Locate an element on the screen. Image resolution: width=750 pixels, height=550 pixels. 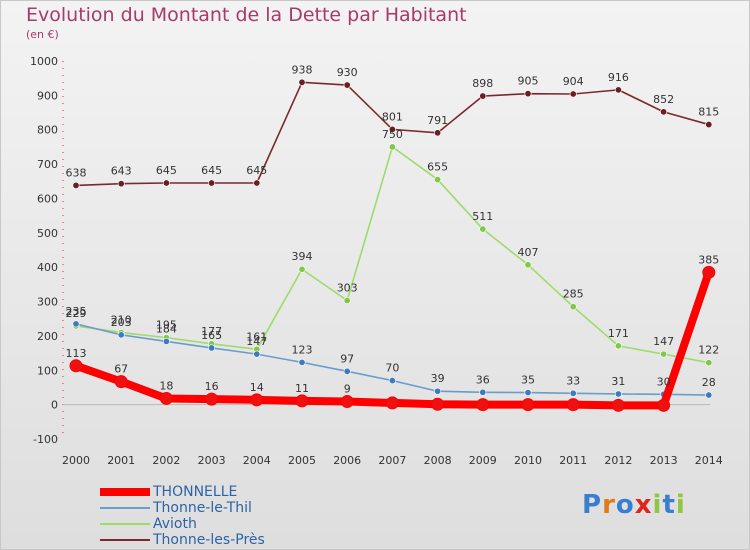
data-label: 655 is located at coordinates (437, 167).